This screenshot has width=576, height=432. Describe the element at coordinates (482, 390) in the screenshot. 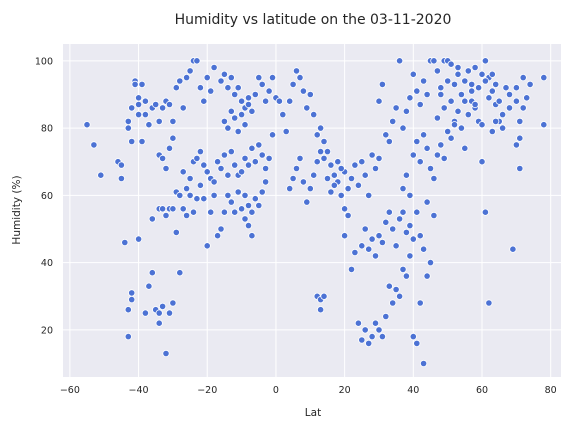

I see `x-tick-label: 60` at that location.